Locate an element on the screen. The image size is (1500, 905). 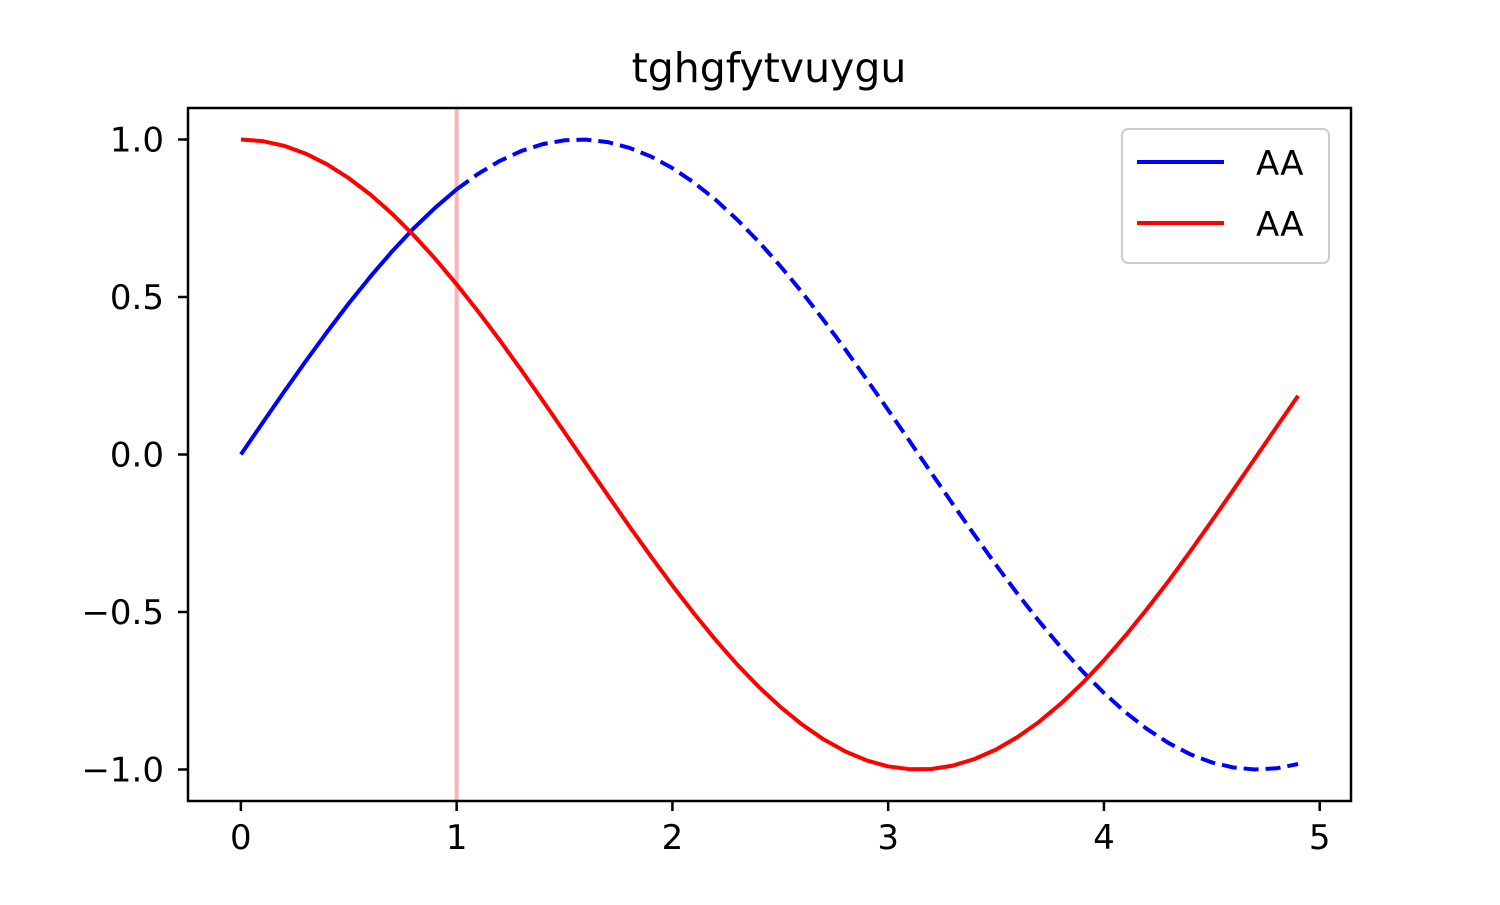
x-tick-label: 0 is located at coordinates (241, 838).